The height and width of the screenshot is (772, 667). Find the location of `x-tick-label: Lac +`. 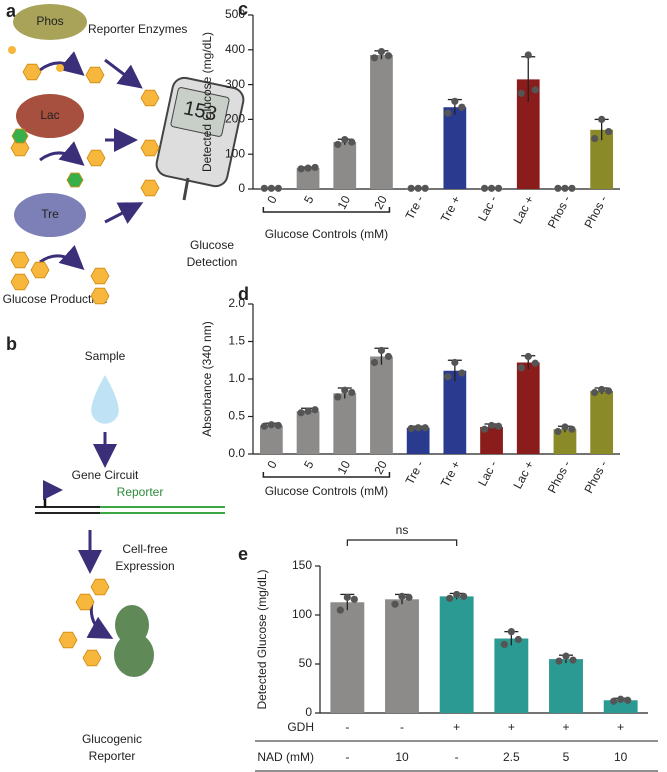

x-tick-label: Lac + is located at coordinates (523, 209).